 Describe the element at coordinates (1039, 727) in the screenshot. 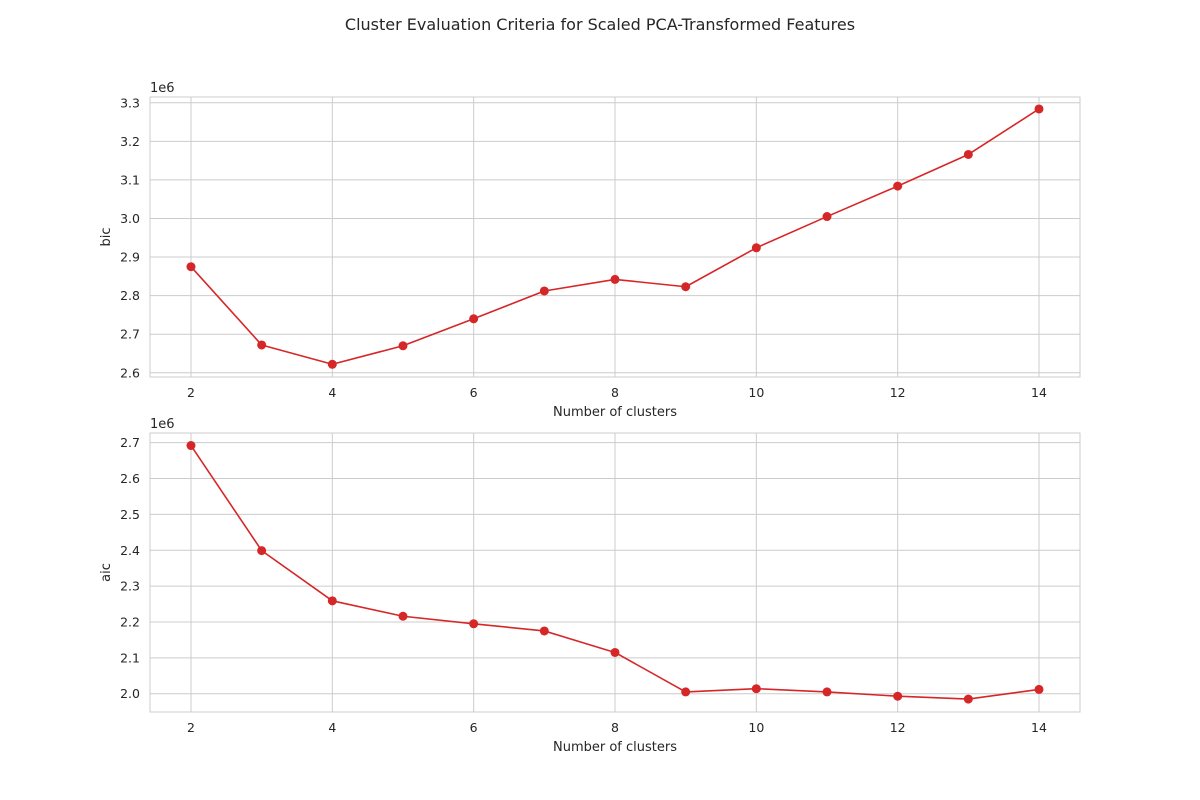

I see `aic-x-tick-label: 14` at that location.